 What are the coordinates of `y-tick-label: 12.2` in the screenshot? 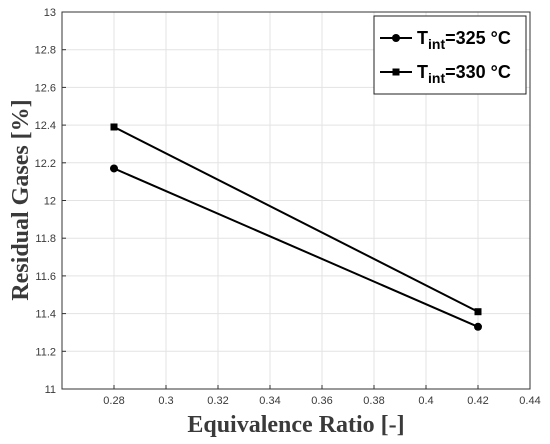 It's located at (45, 164).